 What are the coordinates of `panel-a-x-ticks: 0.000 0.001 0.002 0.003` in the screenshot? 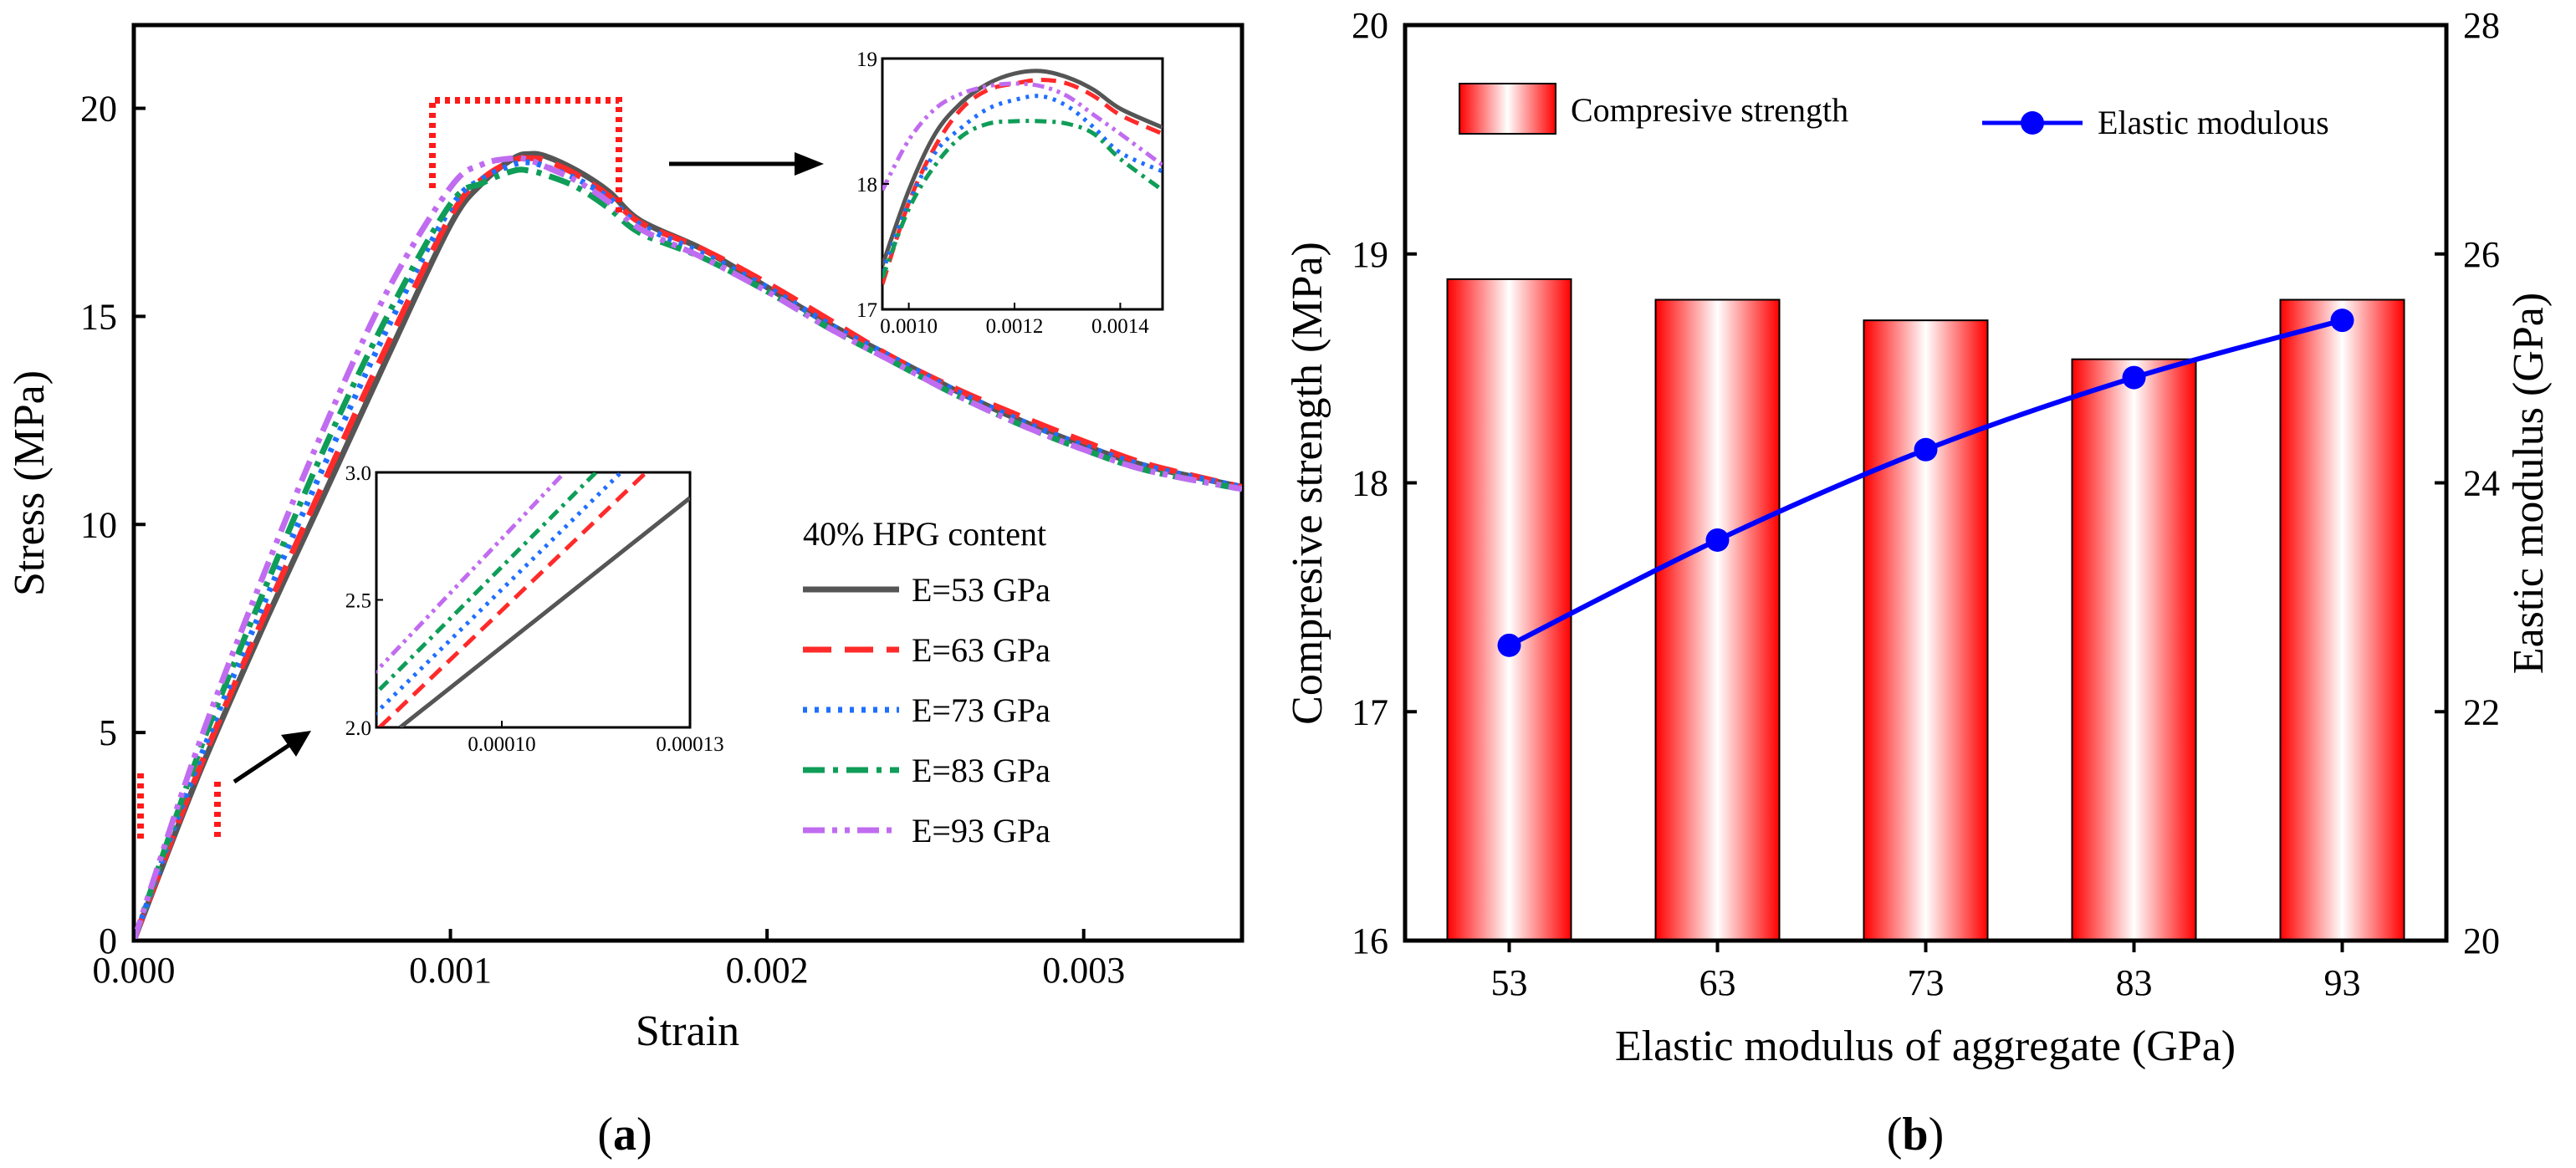 It's located at (609, 960).